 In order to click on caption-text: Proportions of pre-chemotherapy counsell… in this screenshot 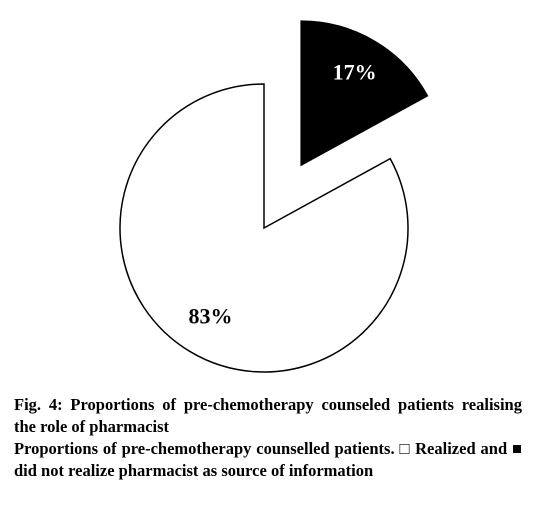, I will do `click(268, 459)`.